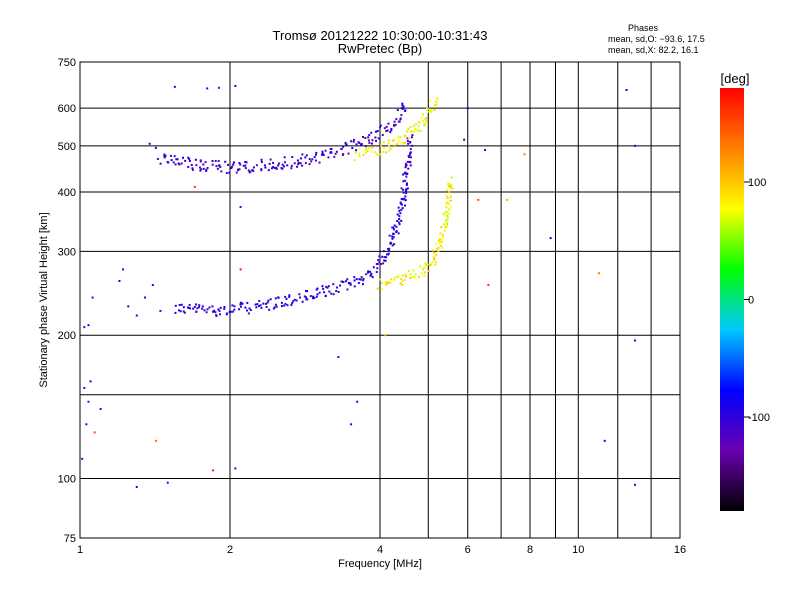  Describe the element at coordinates (757, 300) in the screenshot. I see `colorbar-ticks: 100 0 -100` at that location.